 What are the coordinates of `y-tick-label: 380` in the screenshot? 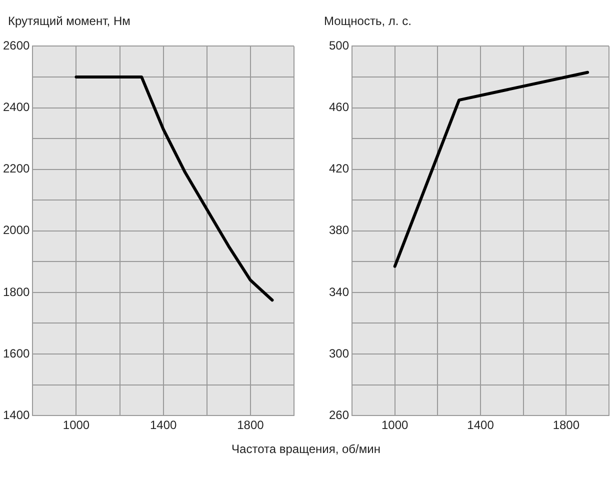 It's located at (339, 230).